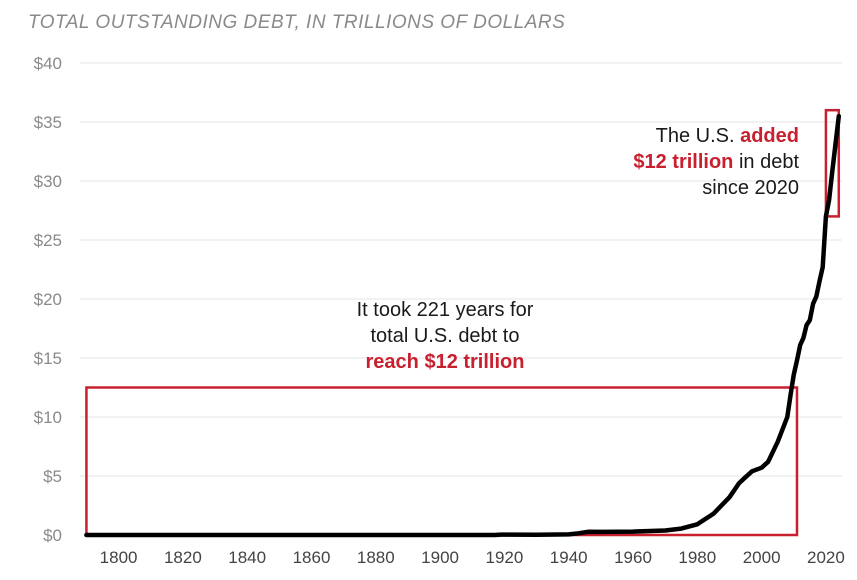 The image size is (857, 580). I want to click on annotation-text: in debt, so click(766, 162).